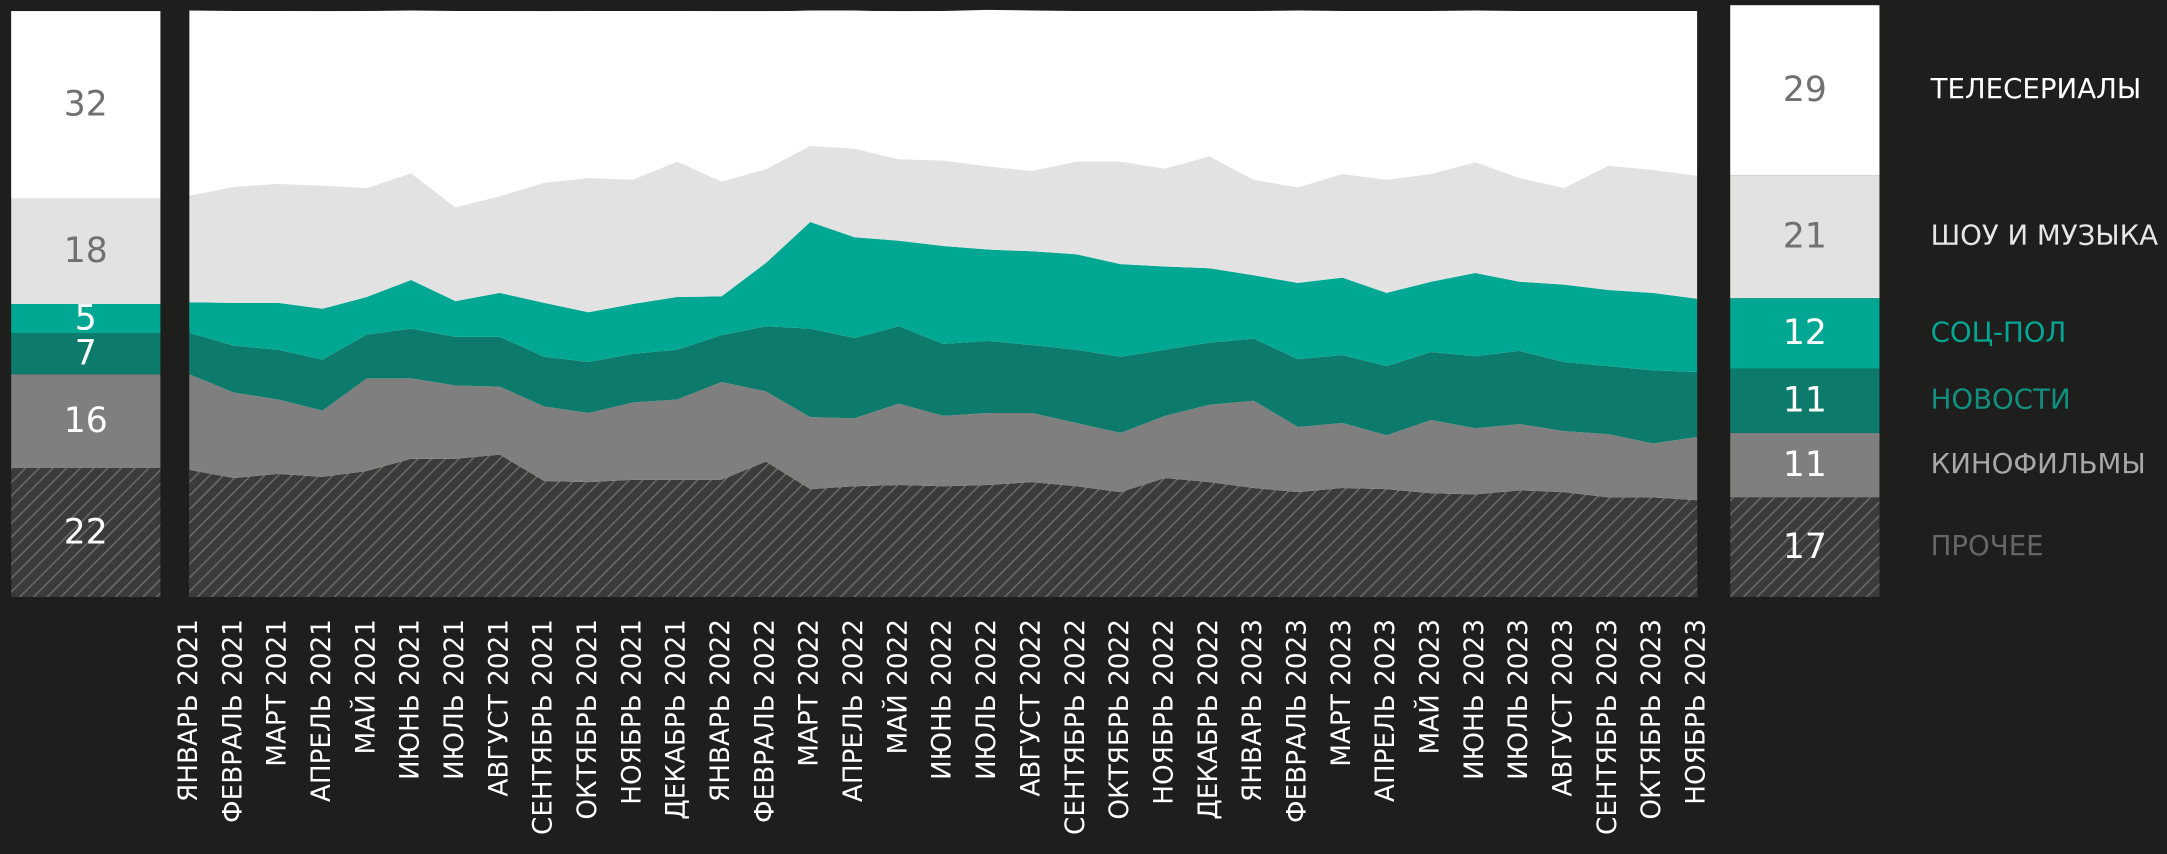 The height and width of the screenshot is (854, 2167). What do you see at coordinates (854, 710) in the screenshot?
I see `x-tick-label: АПРЕЛЬ 2022` at bounding box center [854, 710].